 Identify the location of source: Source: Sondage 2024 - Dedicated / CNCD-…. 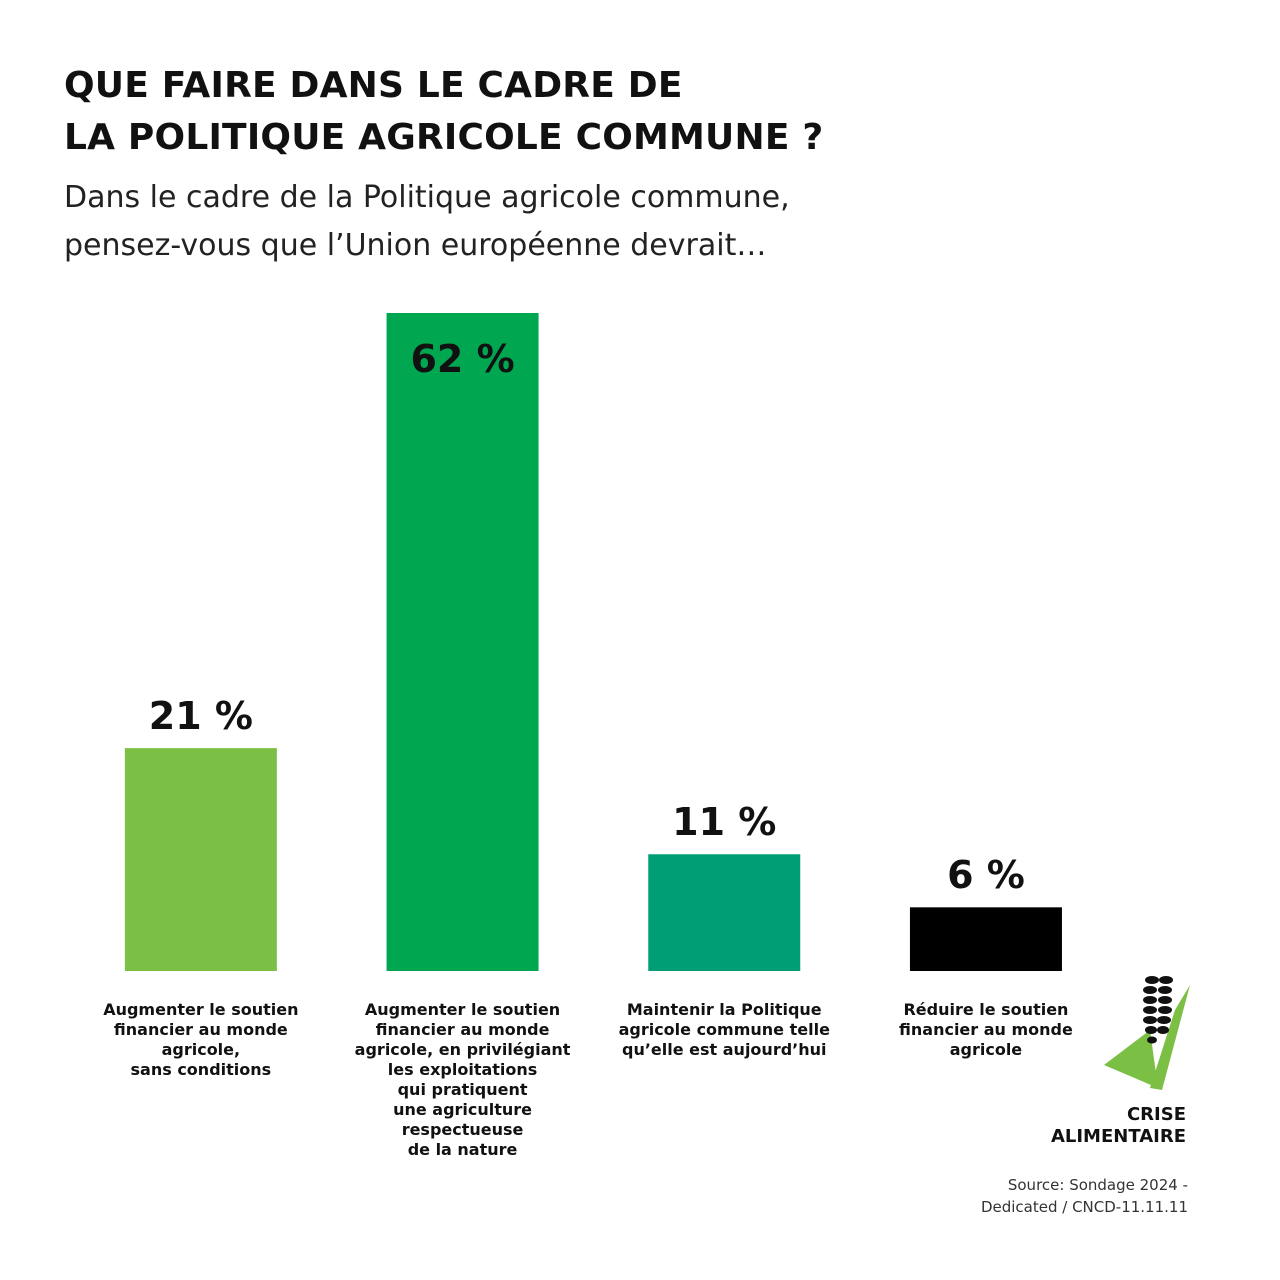
(1084, 1196).